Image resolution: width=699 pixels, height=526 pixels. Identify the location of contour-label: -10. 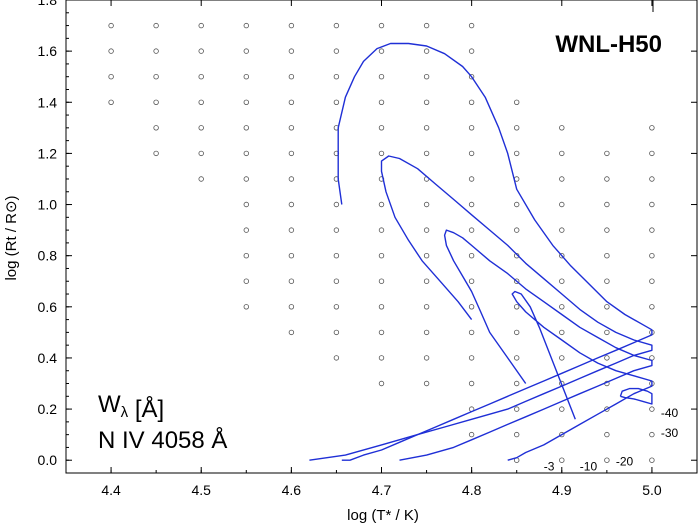
(589, 466).